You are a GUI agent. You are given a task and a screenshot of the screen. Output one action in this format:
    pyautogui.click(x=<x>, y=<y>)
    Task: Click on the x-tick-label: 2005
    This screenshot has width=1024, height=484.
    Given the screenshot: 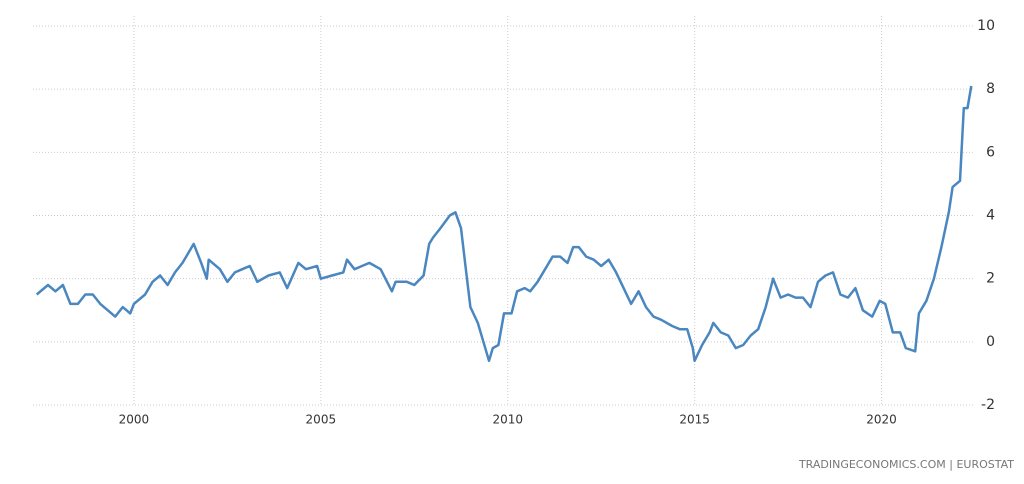 What is the action you would take?
    pyautogui.click(x=321, y=420)
    